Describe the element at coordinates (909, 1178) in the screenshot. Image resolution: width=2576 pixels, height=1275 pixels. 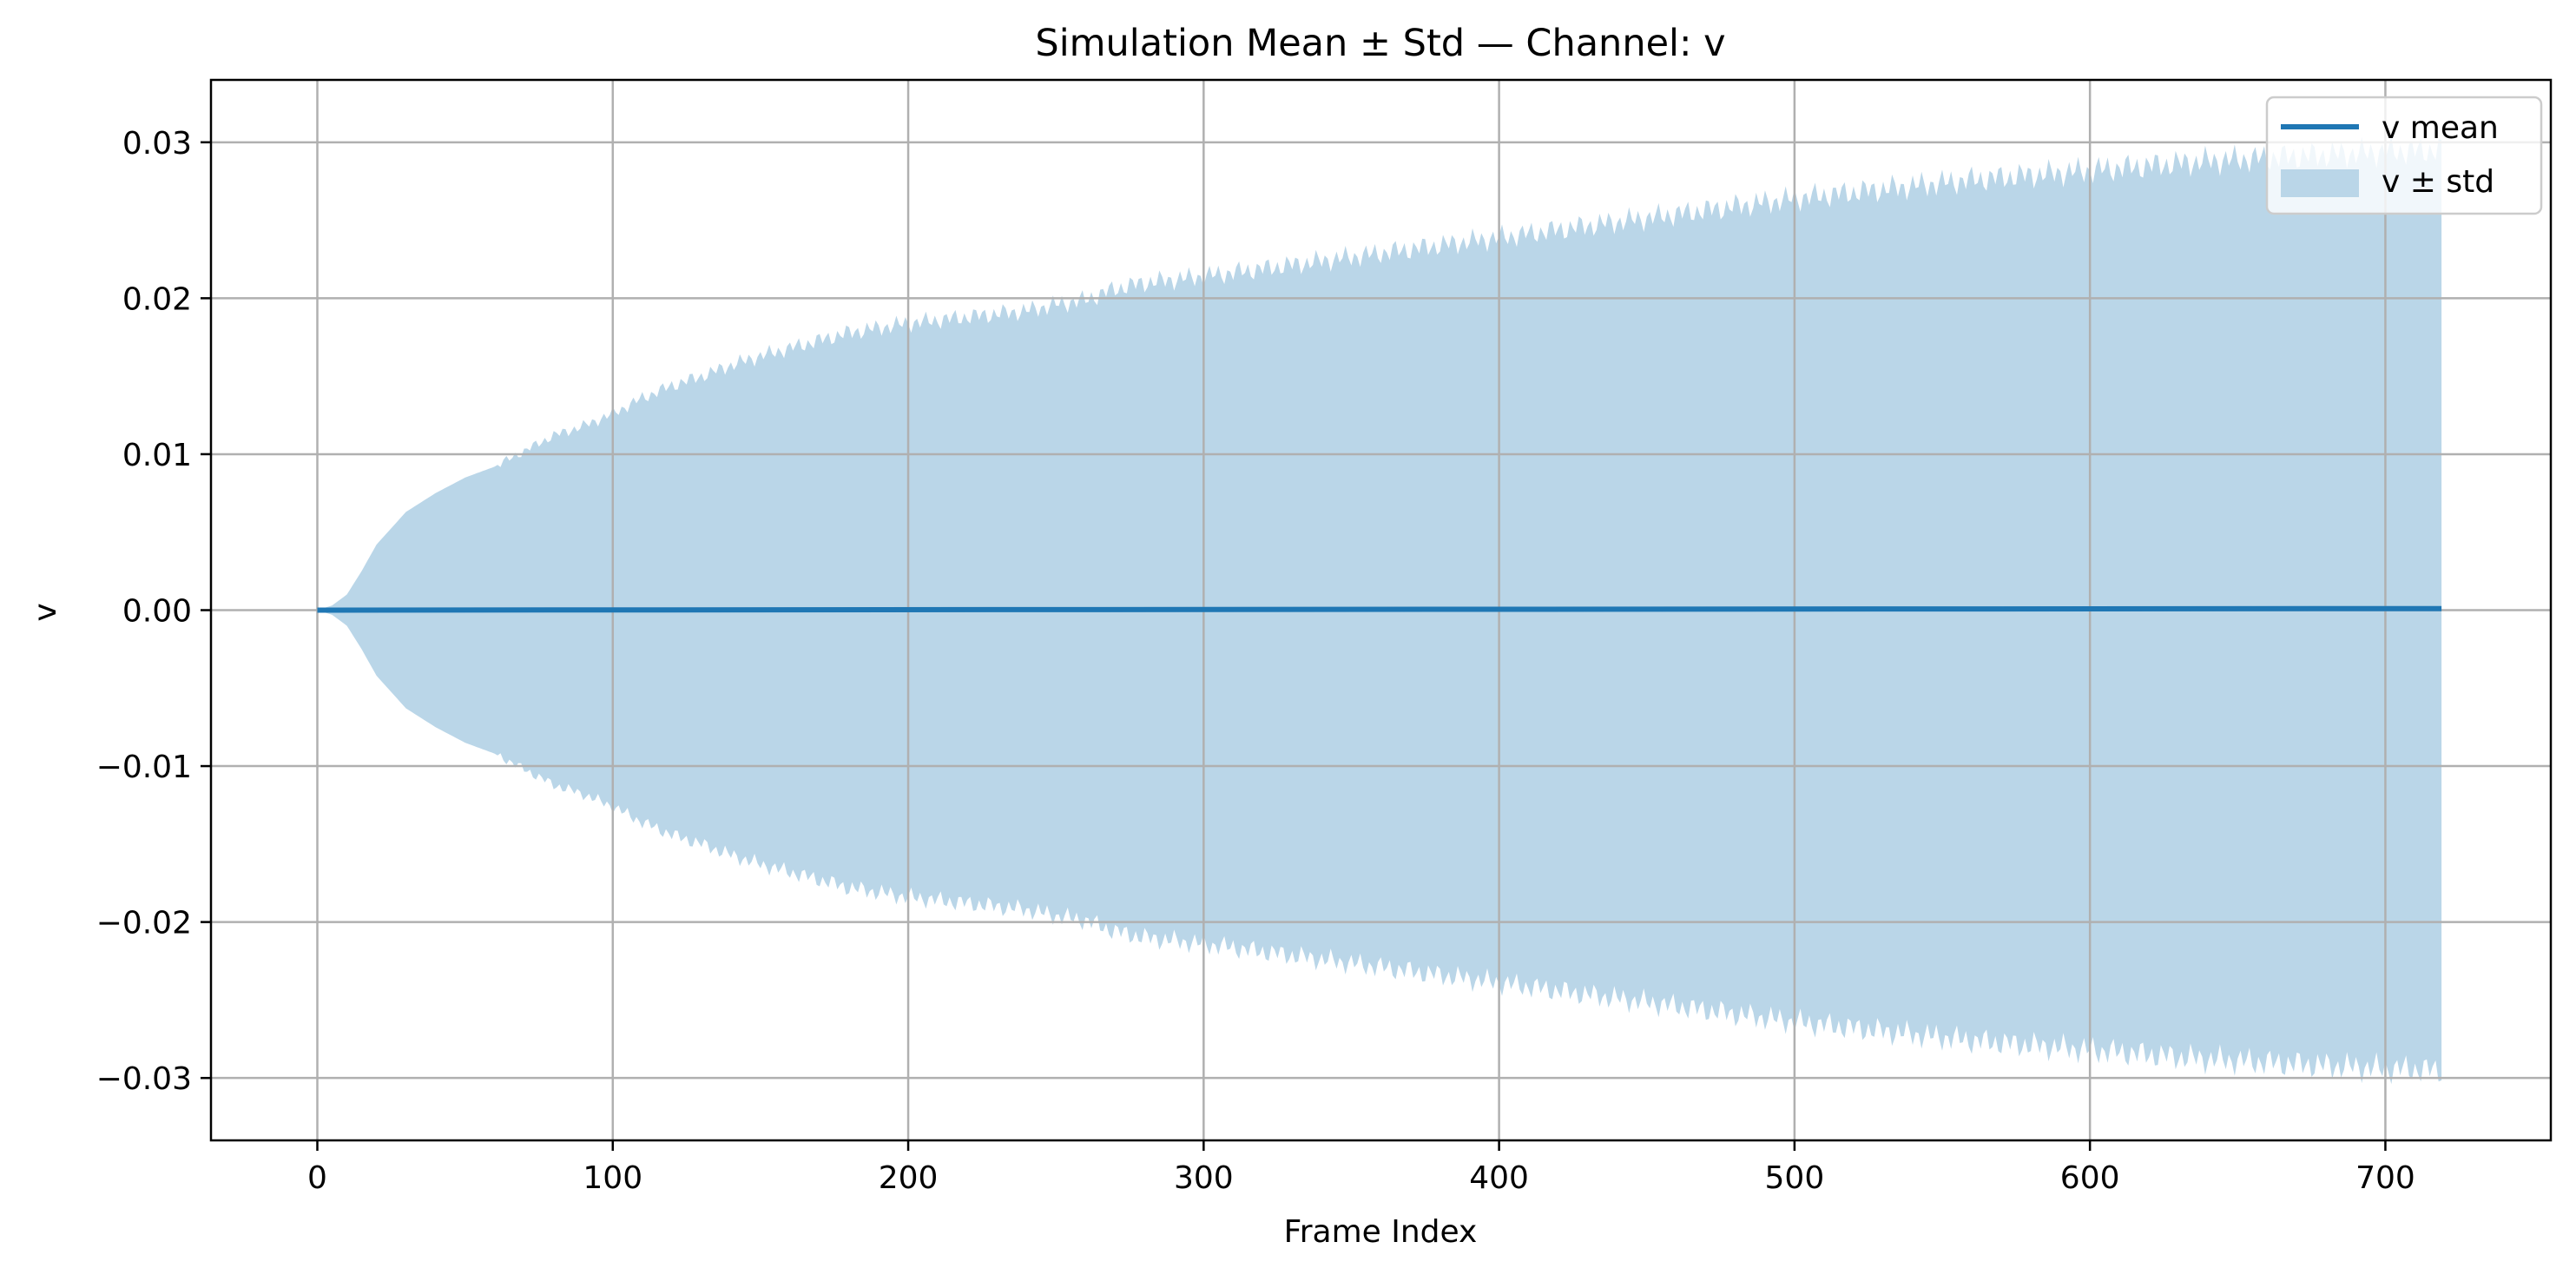
I see `x-tick-label: 200` at that location.